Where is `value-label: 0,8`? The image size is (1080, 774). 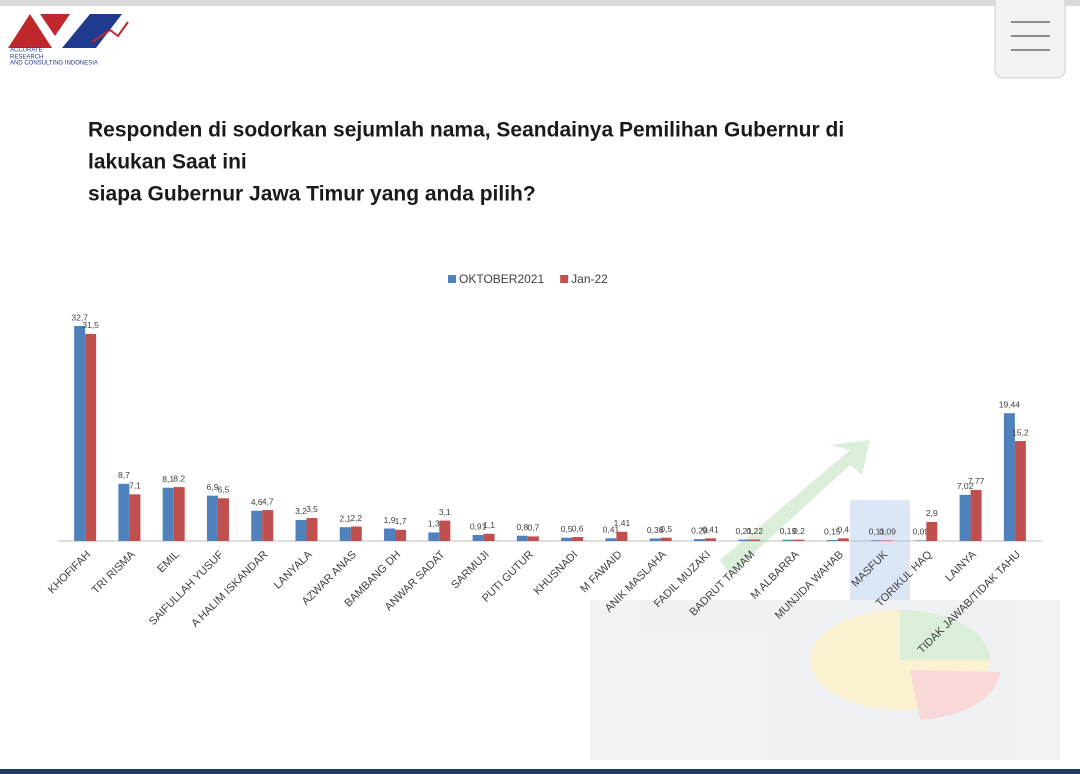 value-label: 0,8 is located at coordinates (522, 527).